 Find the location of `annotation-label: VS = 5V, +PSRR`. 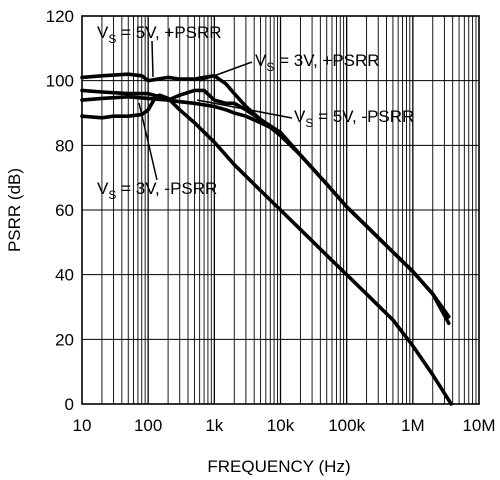

annotation-label: VS = 5V, +PSRR is located at coordinates (159, 34).